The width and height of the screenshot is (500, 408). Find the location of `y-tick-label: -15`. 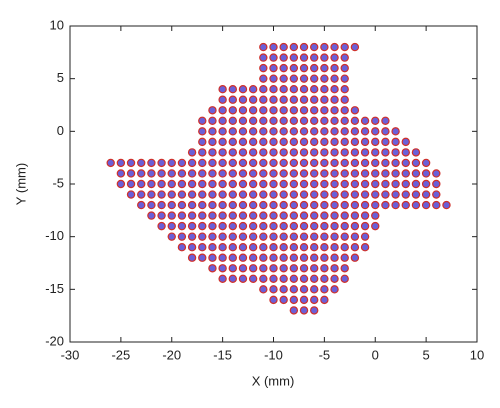

y-tick-label: -15 is located at coordinates (54, 288).